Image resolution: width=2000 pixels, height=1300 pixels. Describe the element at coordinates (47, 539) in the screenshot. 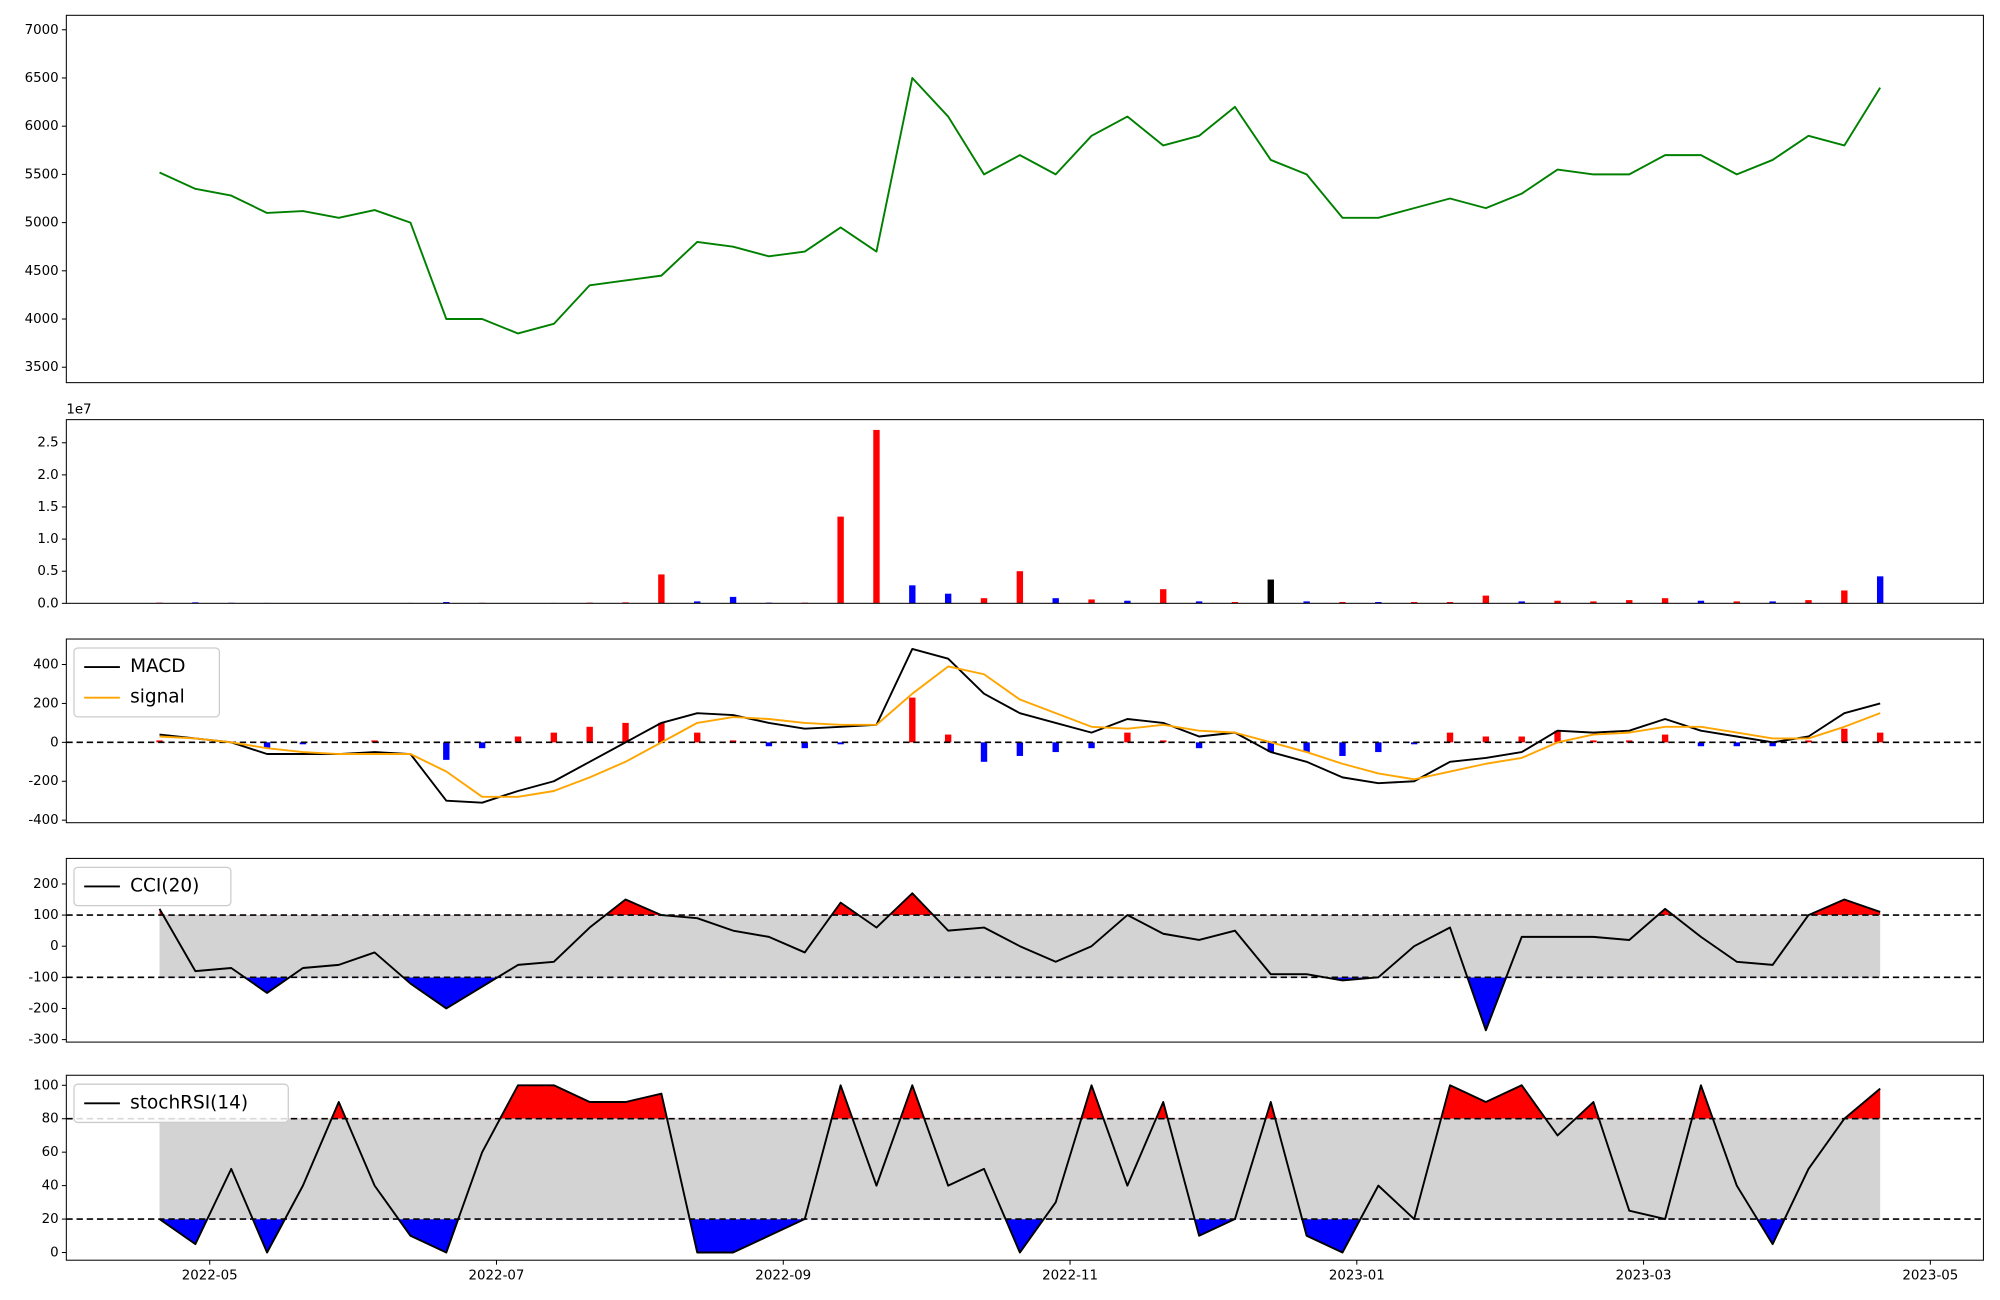

I see `y-tick-label: 1.0` at that location.